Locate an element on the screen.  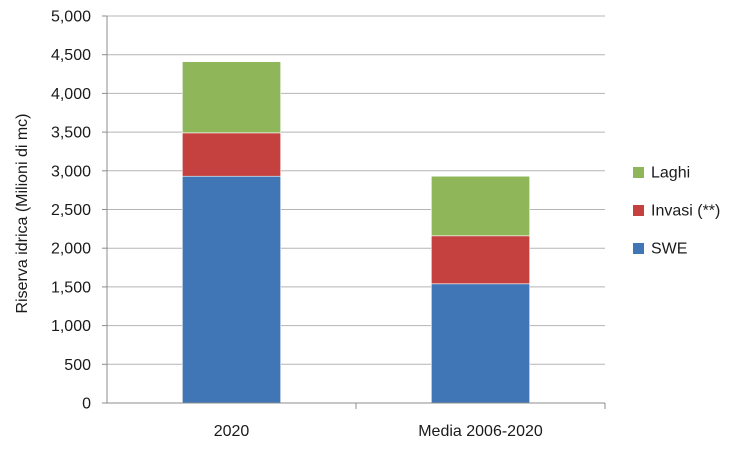
y-tick-label-2000: 2,000 is located at coordinates (71, 249).